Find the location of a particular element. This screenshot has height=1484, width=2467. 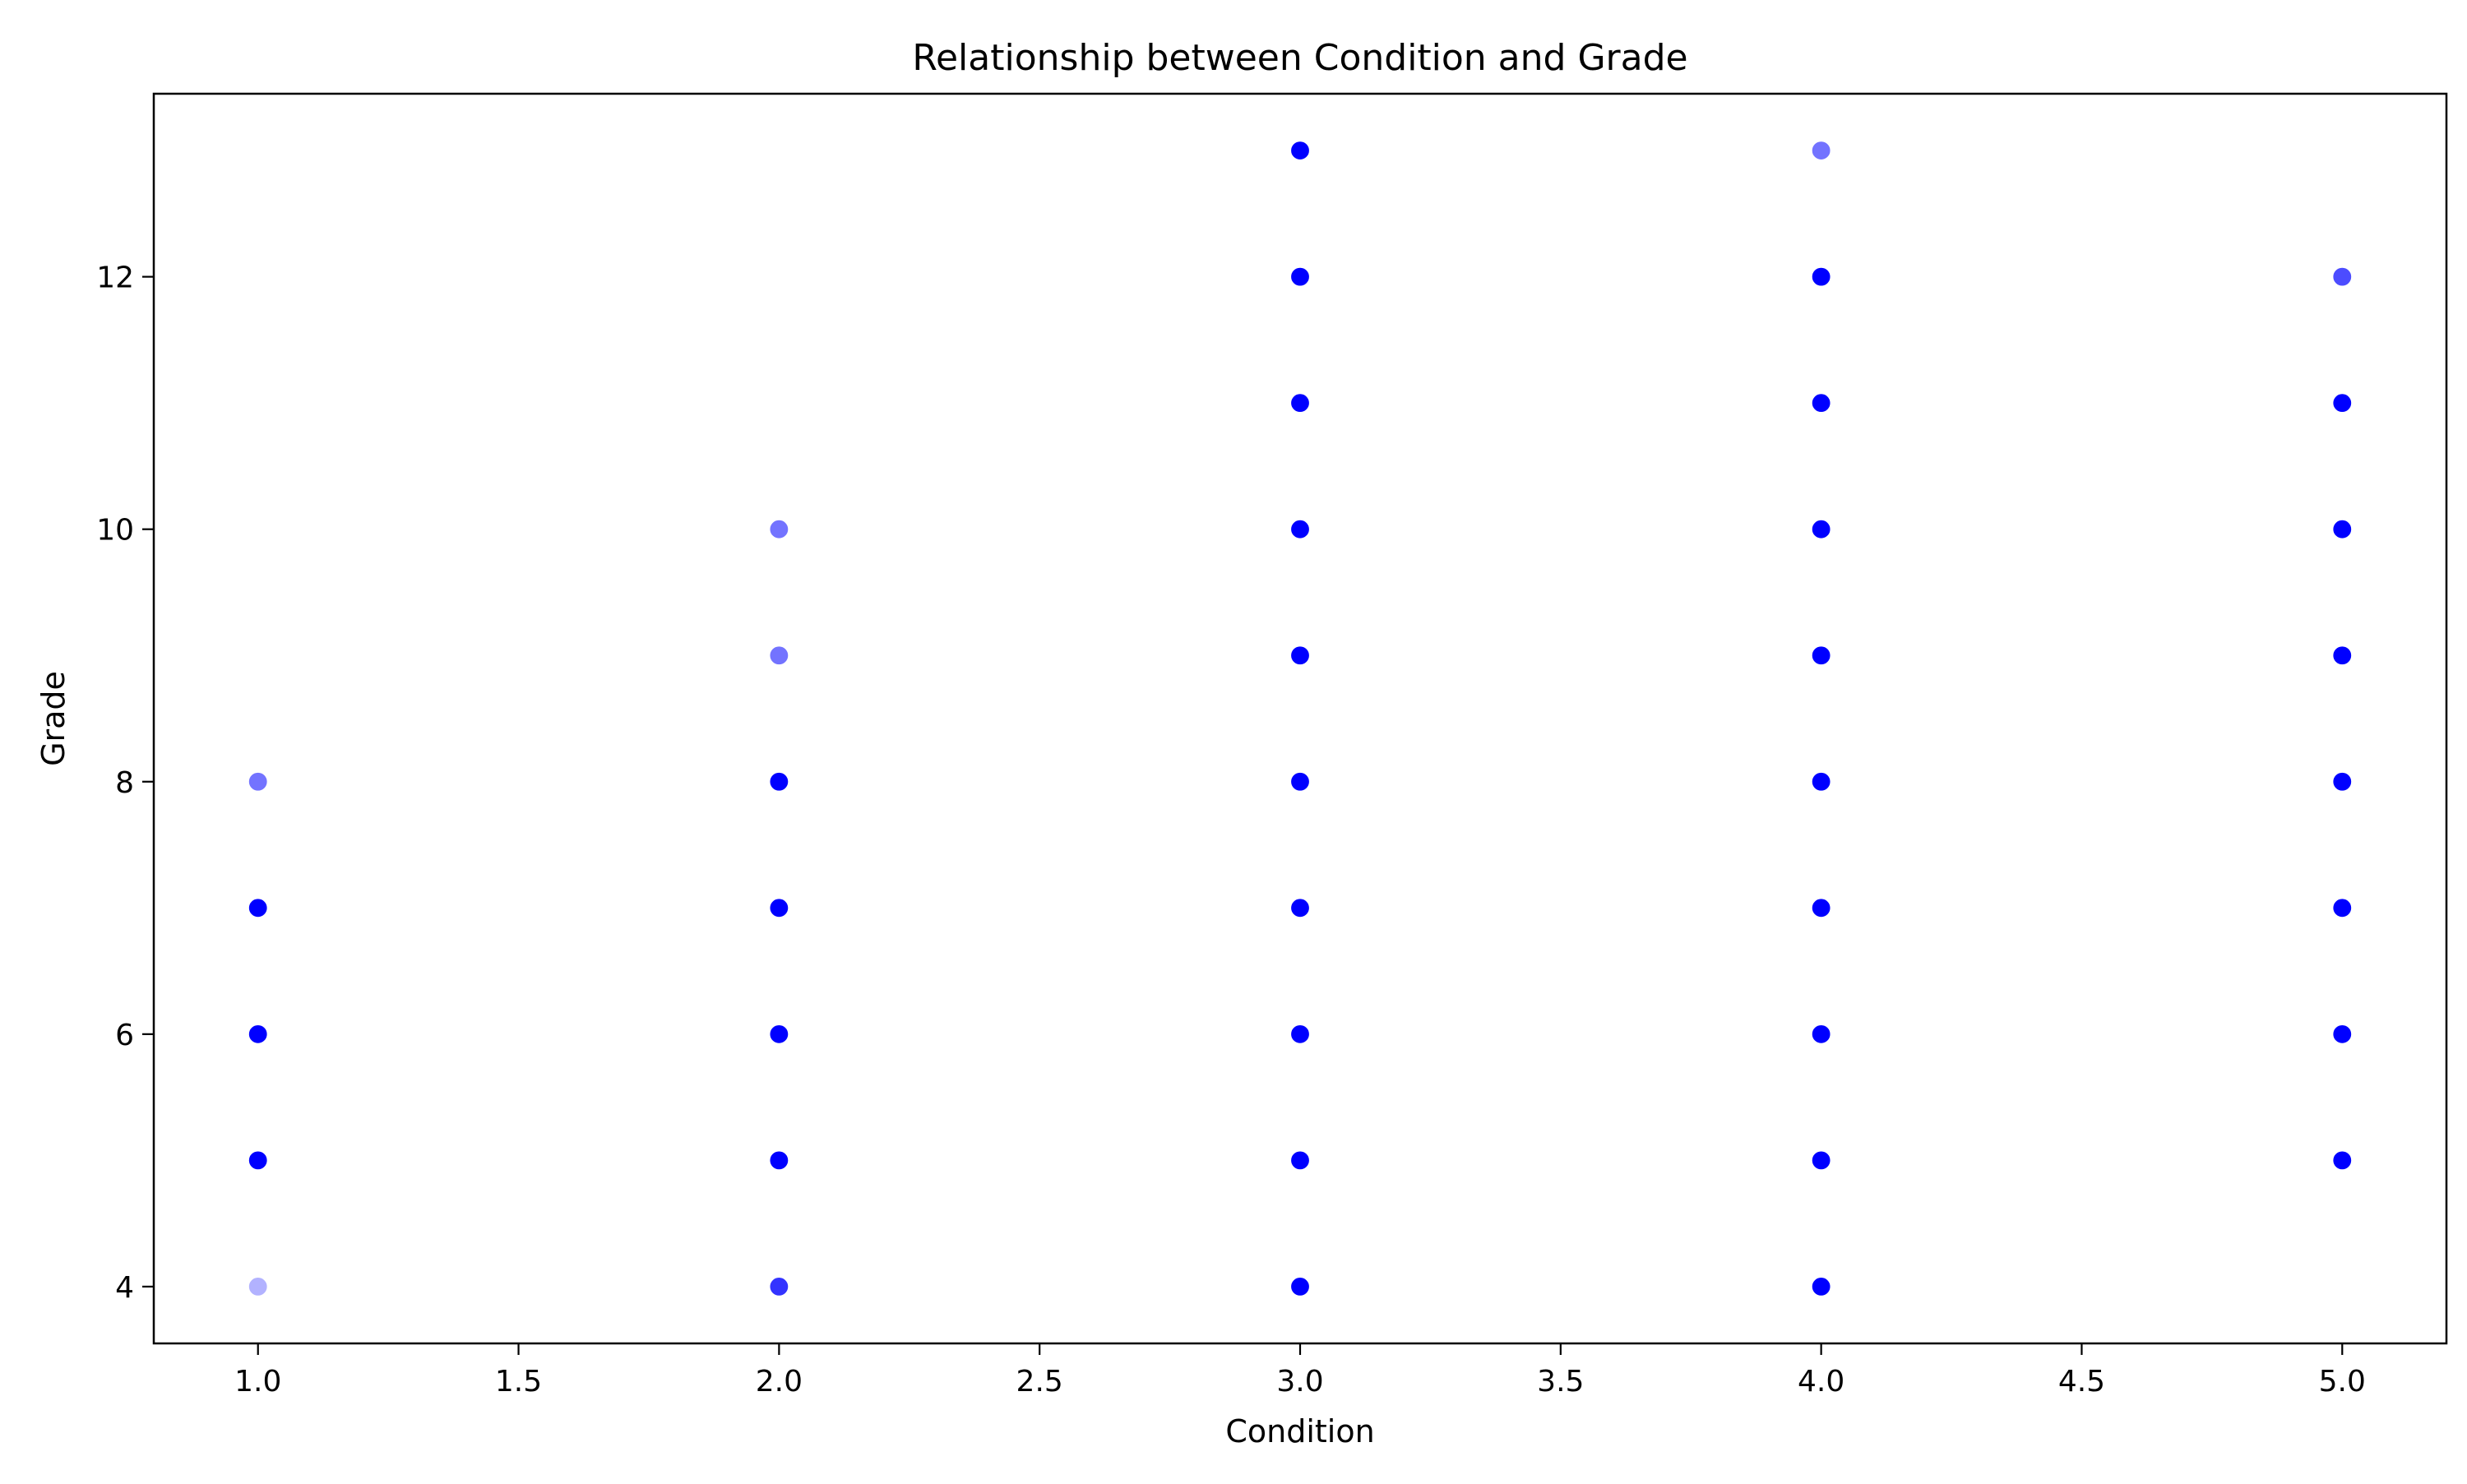

x-tick-label: 5.0 is located at coordinates (2342, 1382).